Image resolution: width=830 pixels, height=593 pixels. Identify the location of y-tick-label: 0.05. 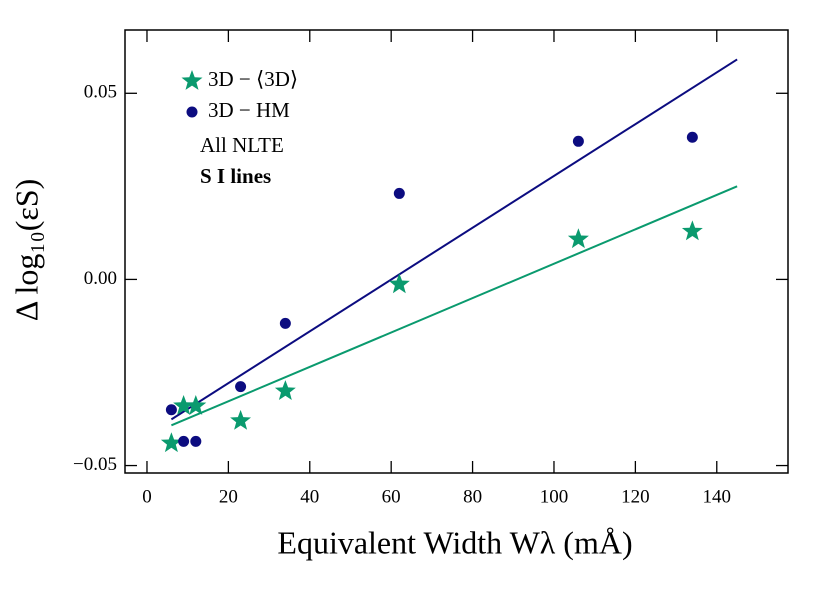
(100, 92).